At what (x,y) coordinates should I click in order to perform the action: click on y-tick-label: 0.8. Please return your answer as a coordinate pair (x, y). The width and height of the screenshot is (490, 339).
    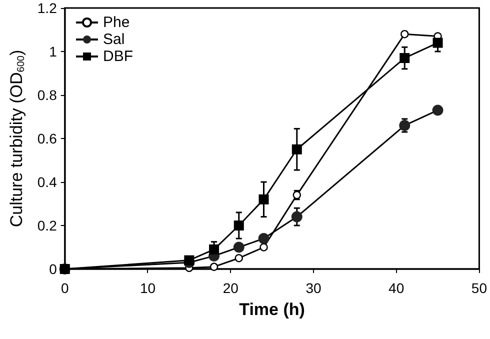
    Looking at the image, I should click on (47, 95).